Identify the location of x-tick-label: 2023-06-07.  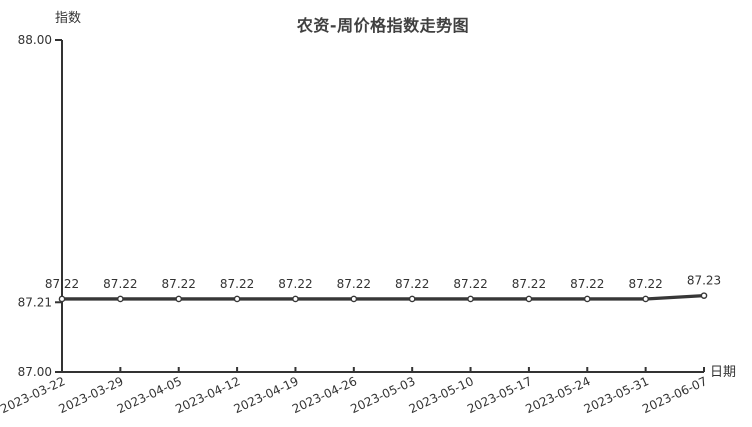
(674, 395).